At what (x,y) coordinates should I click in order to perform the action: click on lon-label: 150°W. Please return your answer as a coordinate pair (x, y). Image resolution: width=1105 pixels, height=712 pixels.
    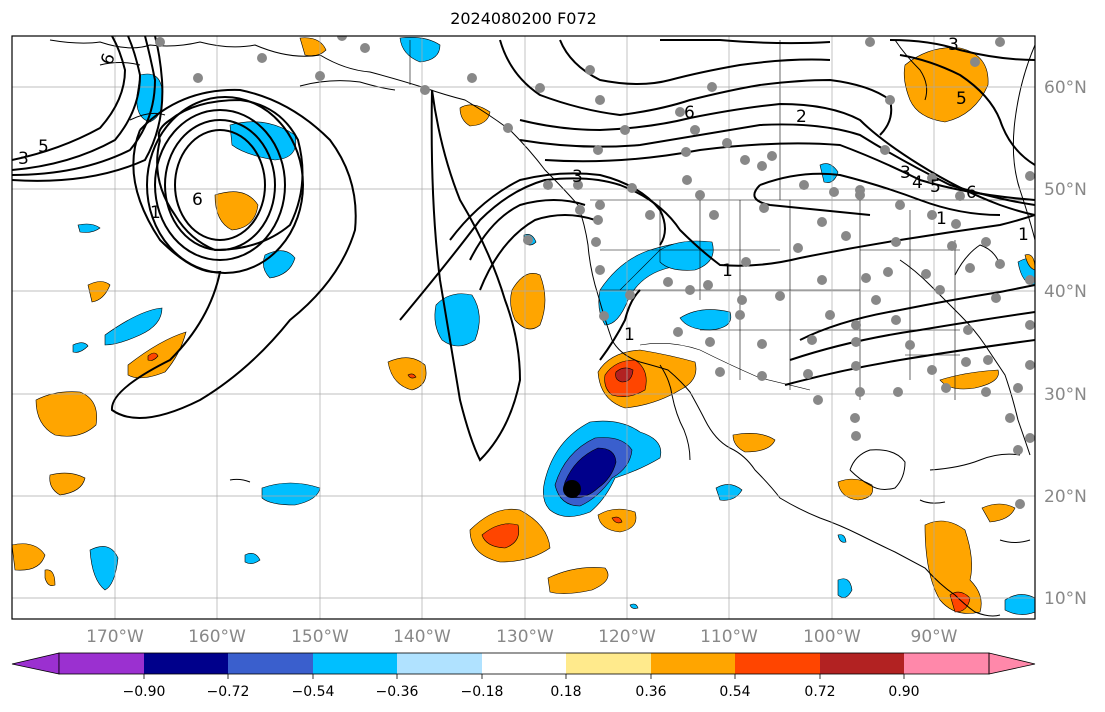
    Looking at the image, I should click on (320, 637).